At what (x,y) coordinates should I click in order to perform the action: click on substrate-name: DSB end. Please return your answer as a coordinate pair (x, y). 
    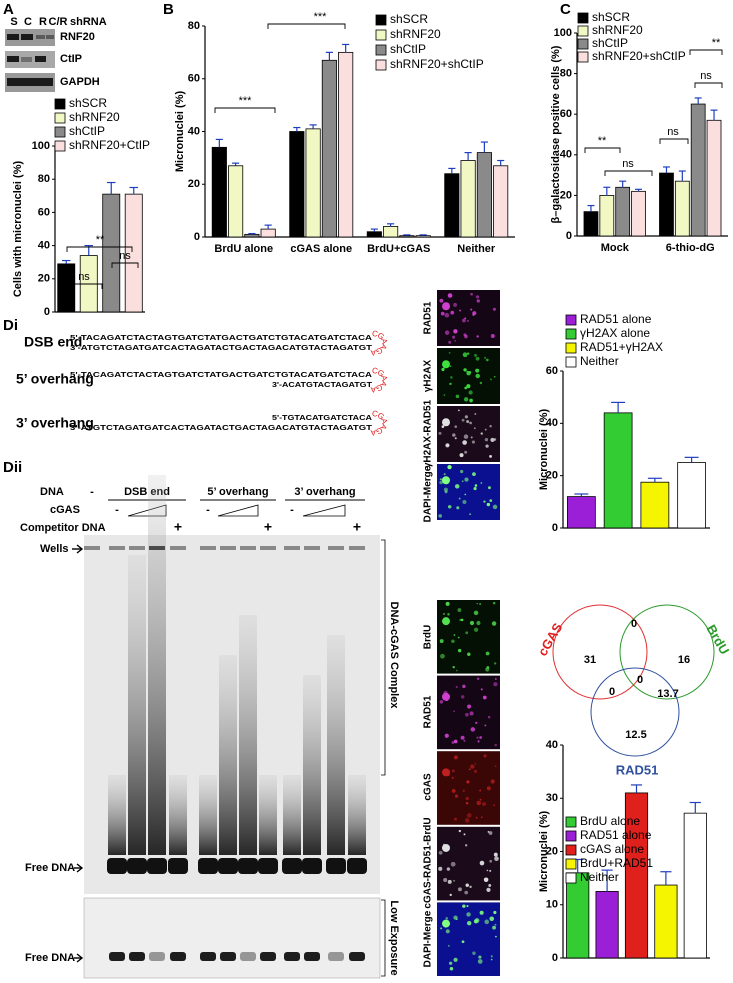
    Looking at the image, I should click on (53, 342).